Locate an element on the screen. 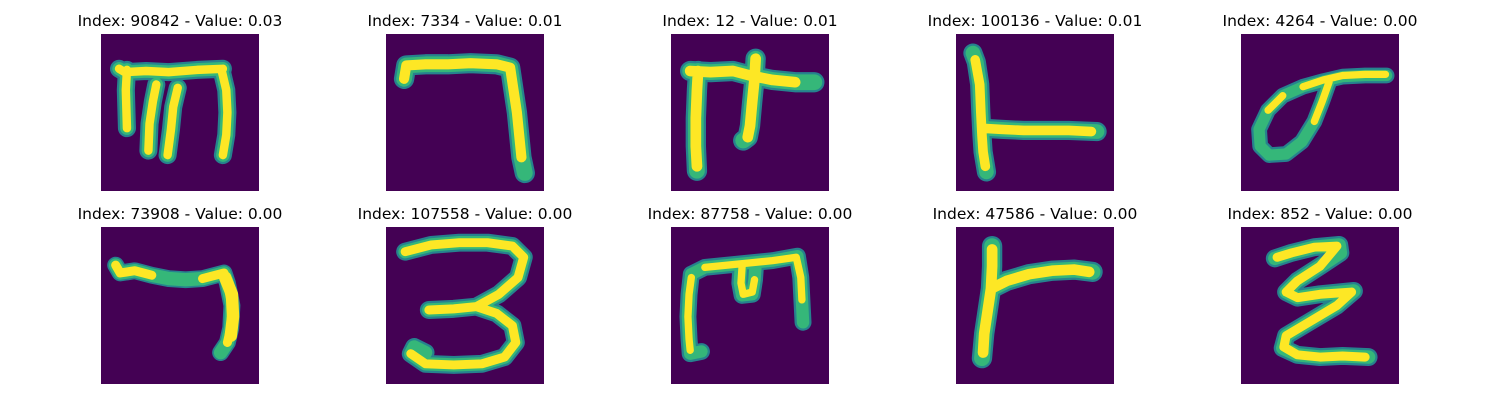  panel-title: Index: 7334 - Value: 0.01 is located at coordinates (465, 21).